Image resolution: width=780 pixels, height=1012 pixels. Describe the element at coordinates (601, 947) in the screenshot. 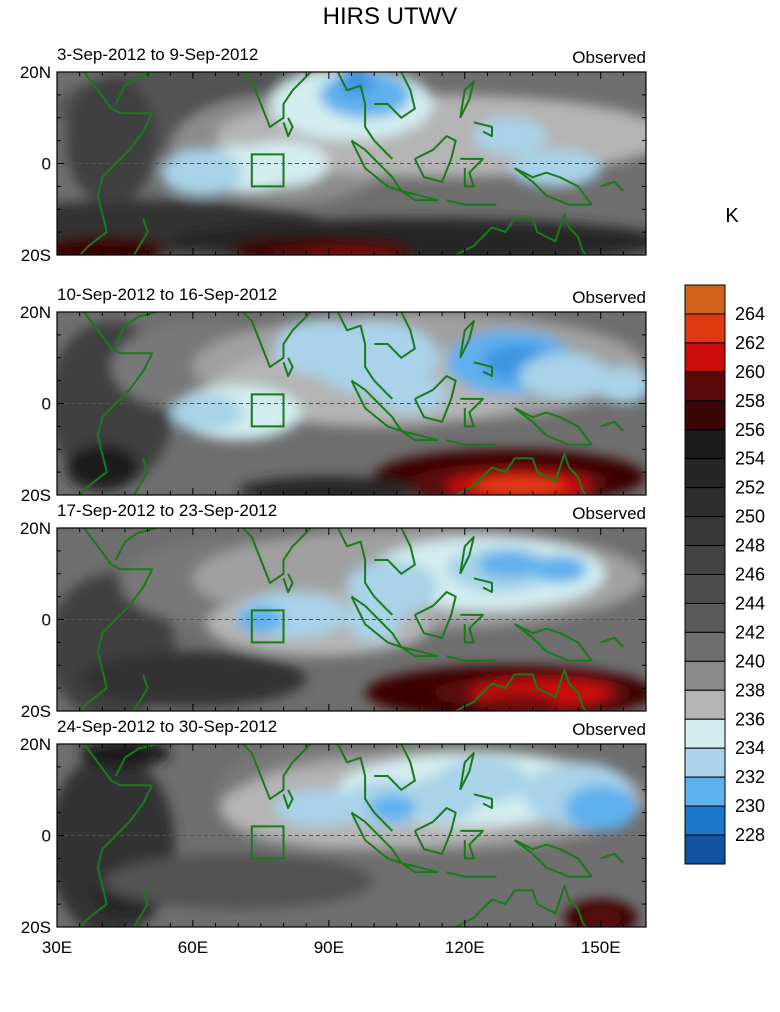

I see `x-tick-label: 150E` at that location.